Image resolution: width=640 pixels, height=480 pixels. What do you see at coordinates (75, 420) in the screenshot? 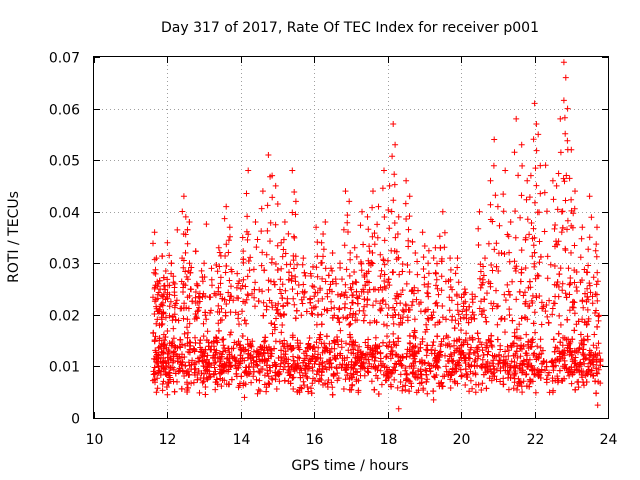
I see `y-tick-label: 0` at bounding box center [75, 420].